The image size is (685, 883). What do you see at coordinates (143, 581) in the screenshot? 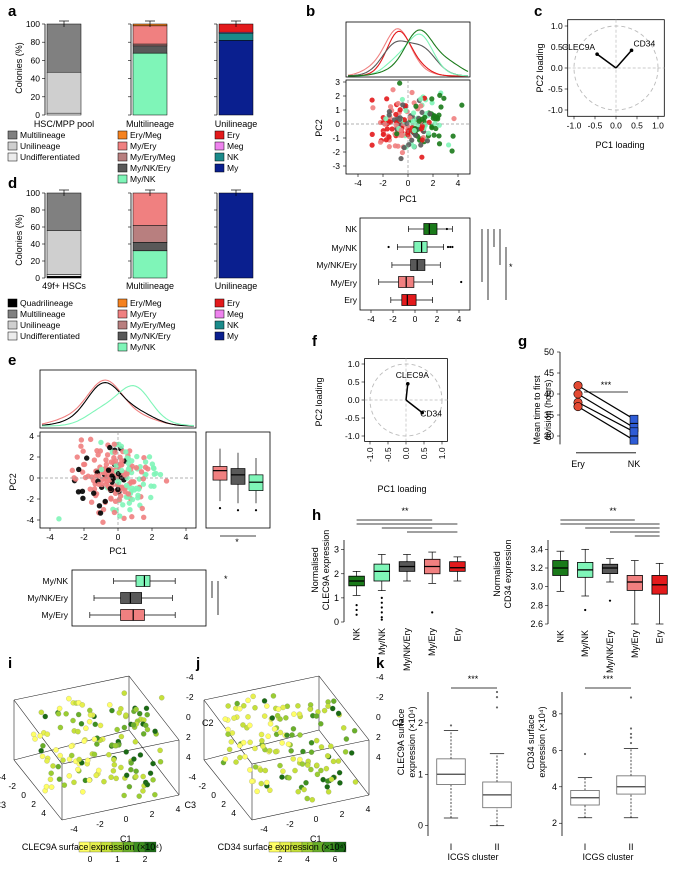
I see `box` at bounding box center [143, 581].